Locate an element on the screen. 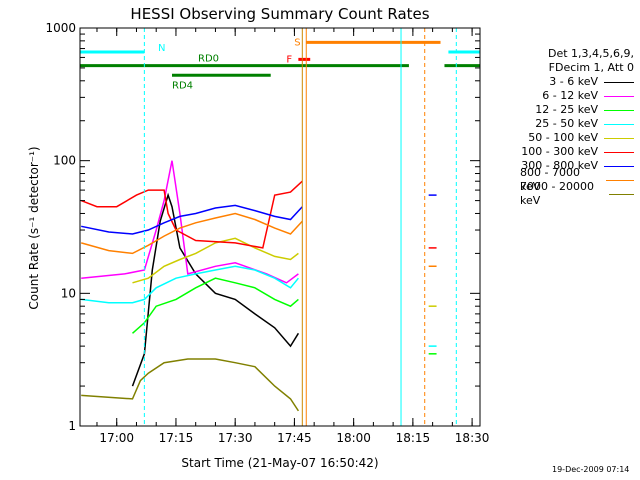 This screenshot has height=480, width=640. series-800-7000-kev is located at coordinates (191, 233).